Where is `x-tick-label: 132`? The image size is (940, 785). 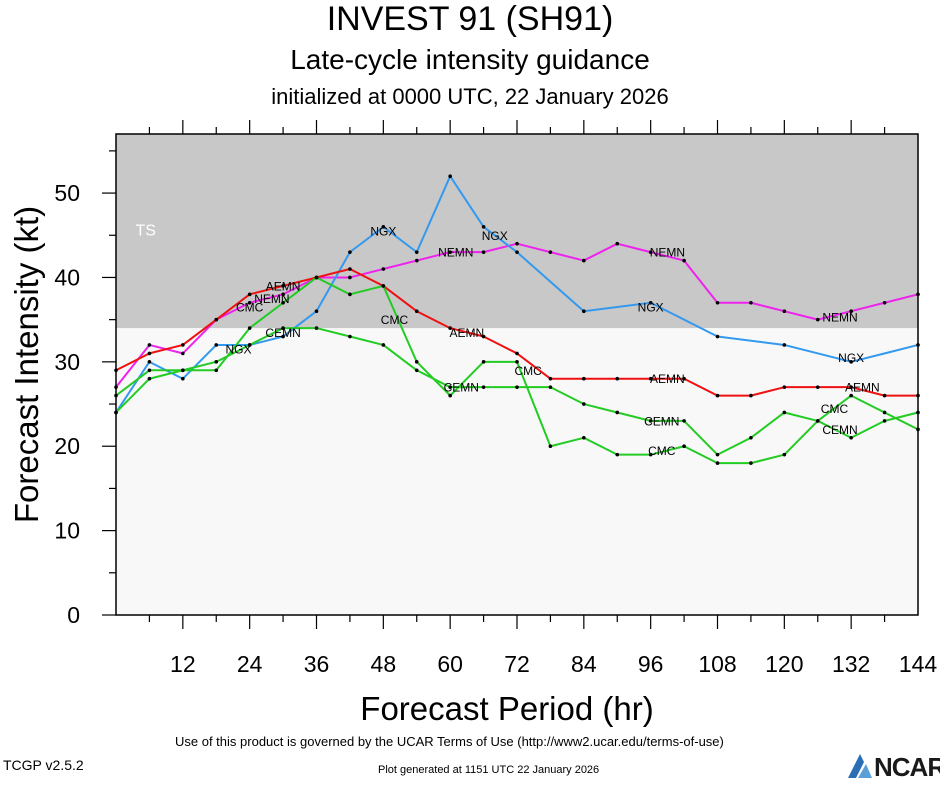 x-tick-label: 132 is located at coordinates (851, 664).